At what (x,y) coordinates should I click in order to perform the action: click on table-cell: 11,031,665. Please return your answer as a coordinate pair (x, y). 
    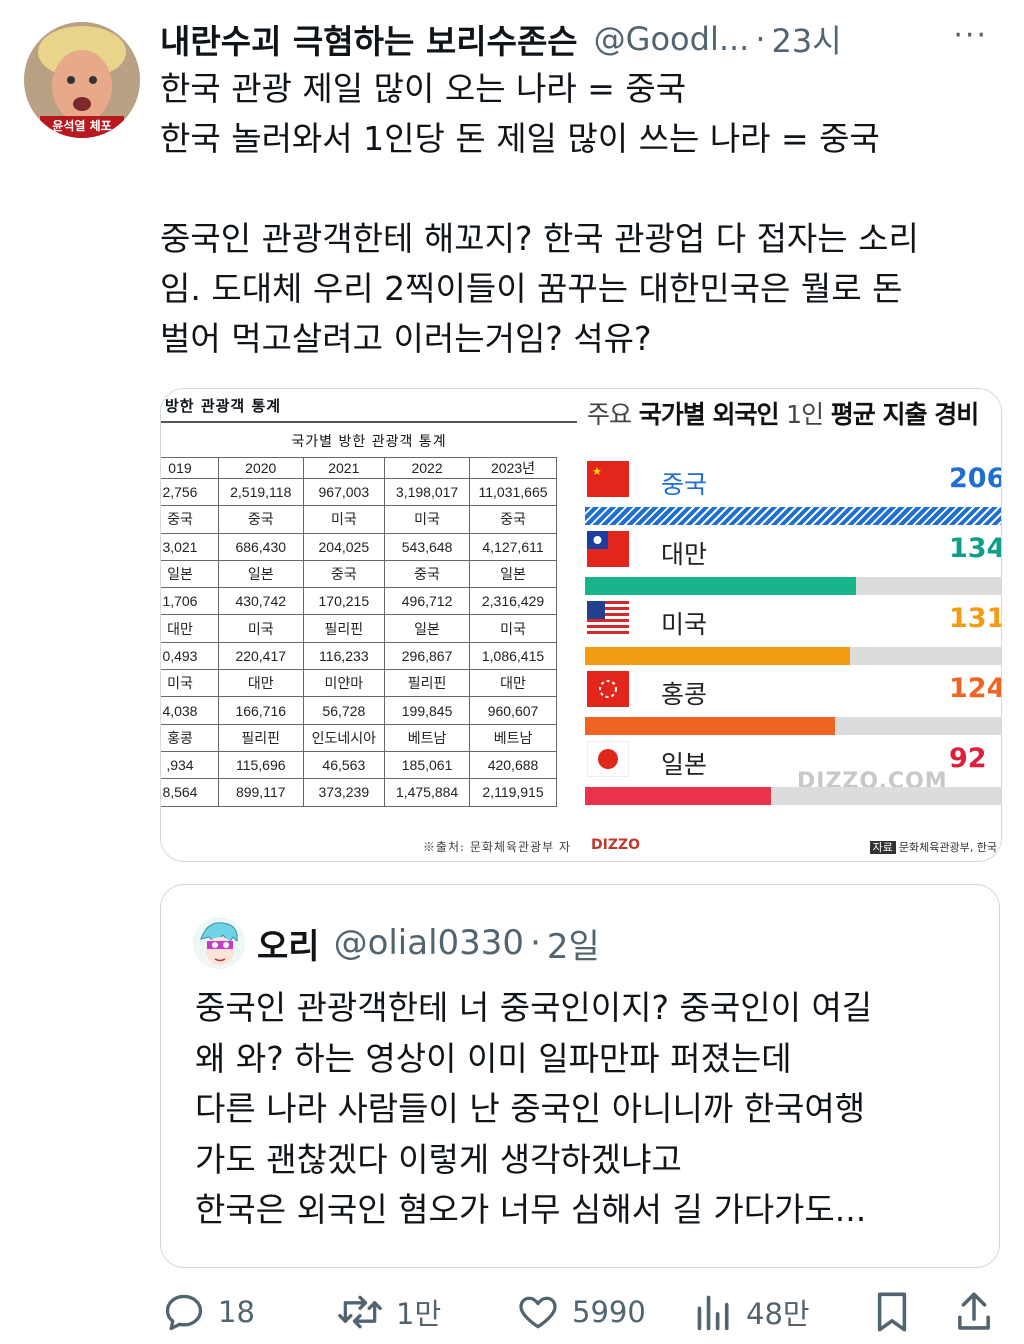
    Looking at the image, I should click on (513, 492).